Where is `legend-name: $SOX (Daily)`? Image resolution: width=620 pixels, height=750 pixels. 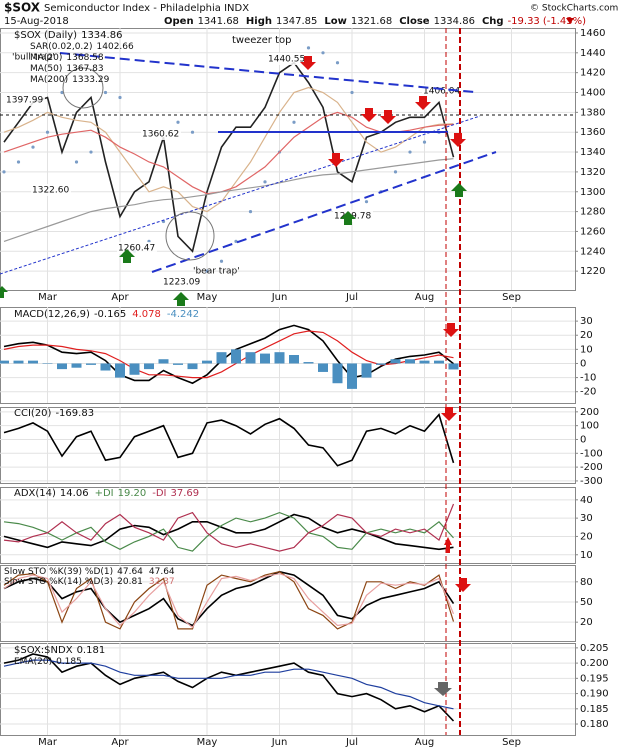 legend-name: $SOX (Daily) is located at coordinates (45, 35).